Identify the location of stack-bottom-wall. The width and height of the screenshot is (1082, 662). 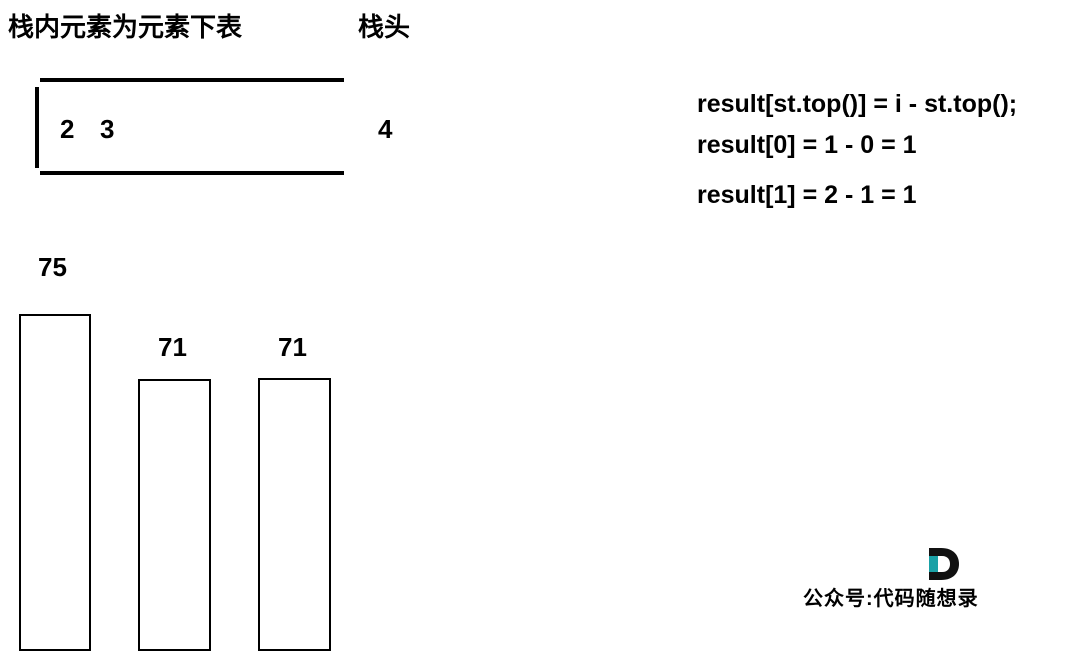
(37, 127).